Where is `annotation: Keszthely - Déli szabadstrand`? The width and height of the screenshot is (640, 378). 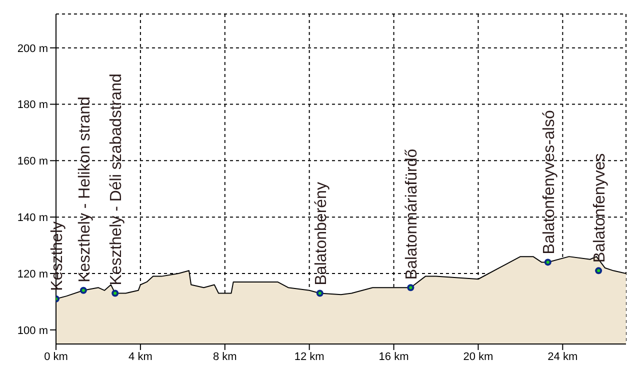 annotation: Keszthely - Déli szabadstrand is located at coordinates (117, 180).